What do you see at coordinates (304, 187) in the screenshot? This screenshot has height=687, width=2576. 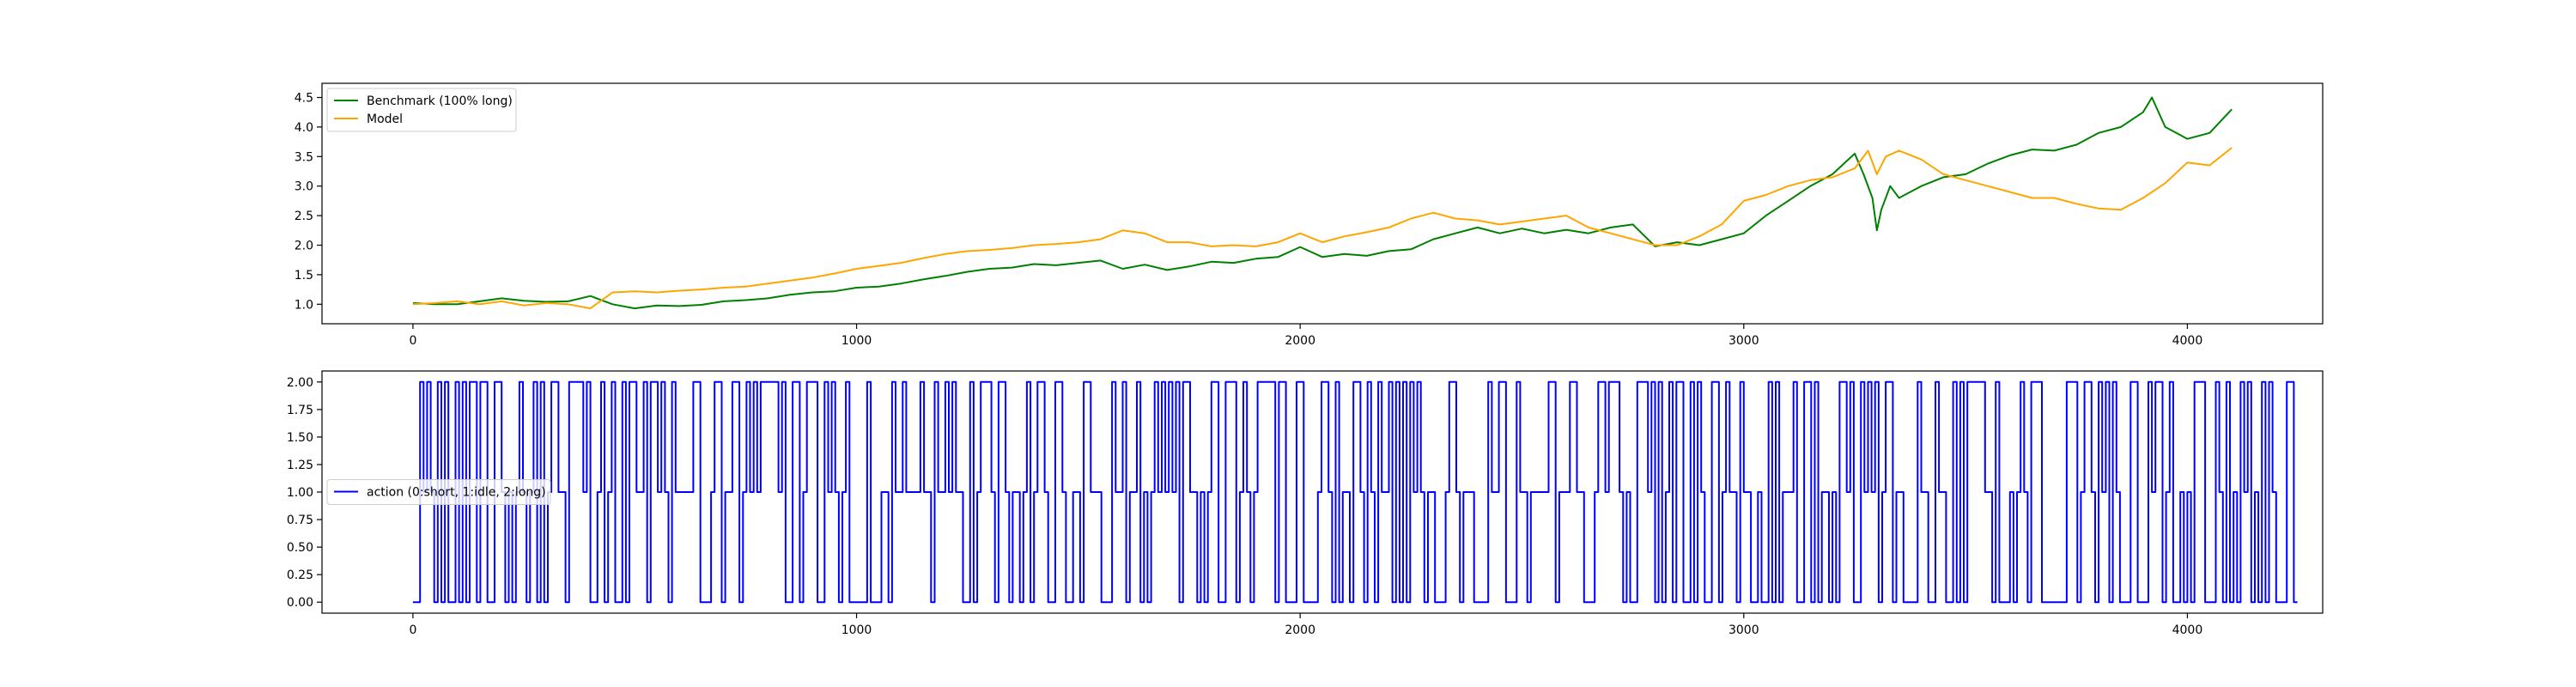 I see `y-tick-label: 3.0` at bounding box center [304, 187].